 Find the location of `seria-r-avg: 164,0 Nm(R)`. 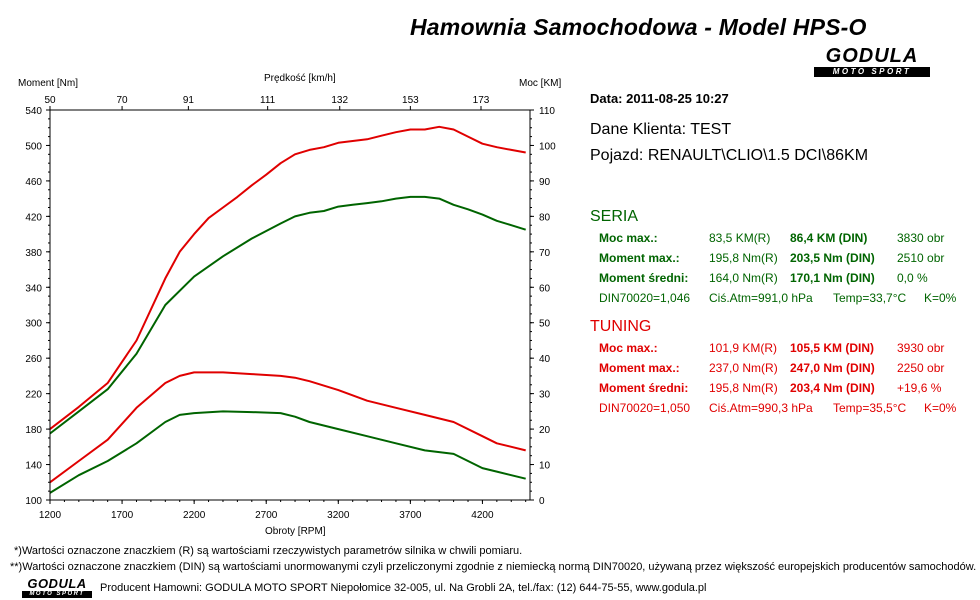

seria-r-avg: 164,0 Nm(R) is located at coordinates (743, 278).